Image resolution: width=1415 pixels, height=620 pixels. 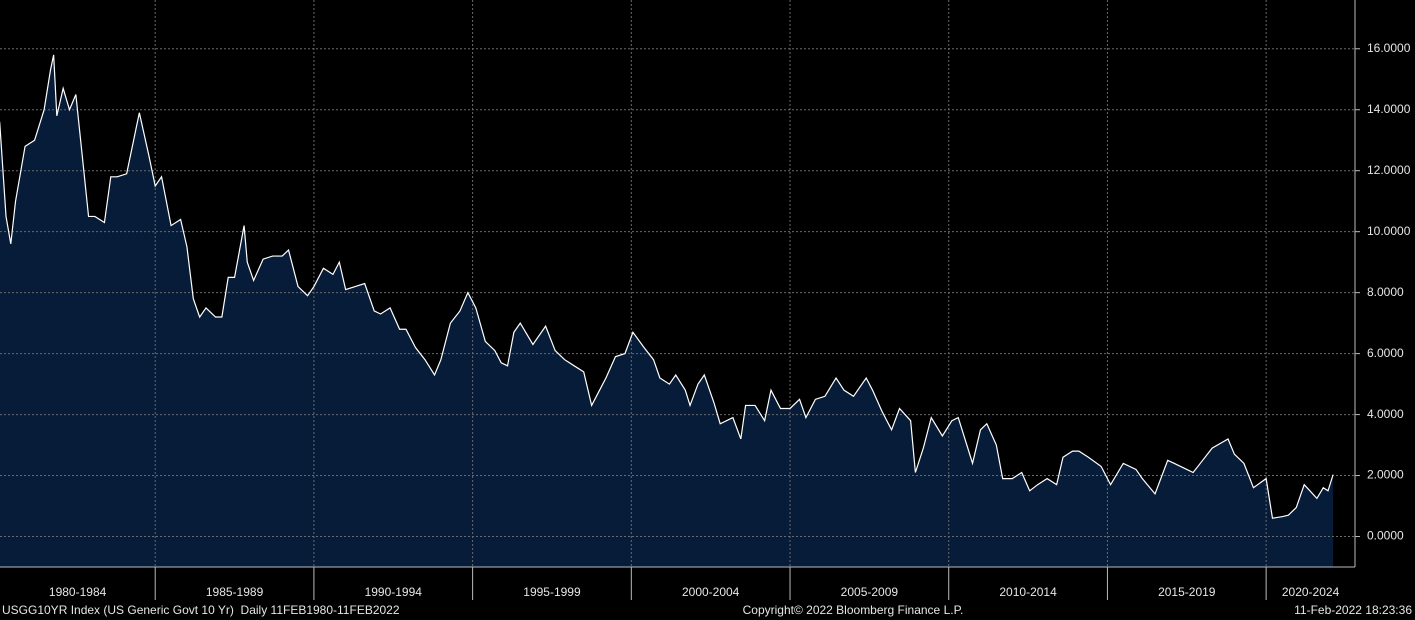 I want to click on y-tick-label: 12.0000, so click(x=1389, y=170).